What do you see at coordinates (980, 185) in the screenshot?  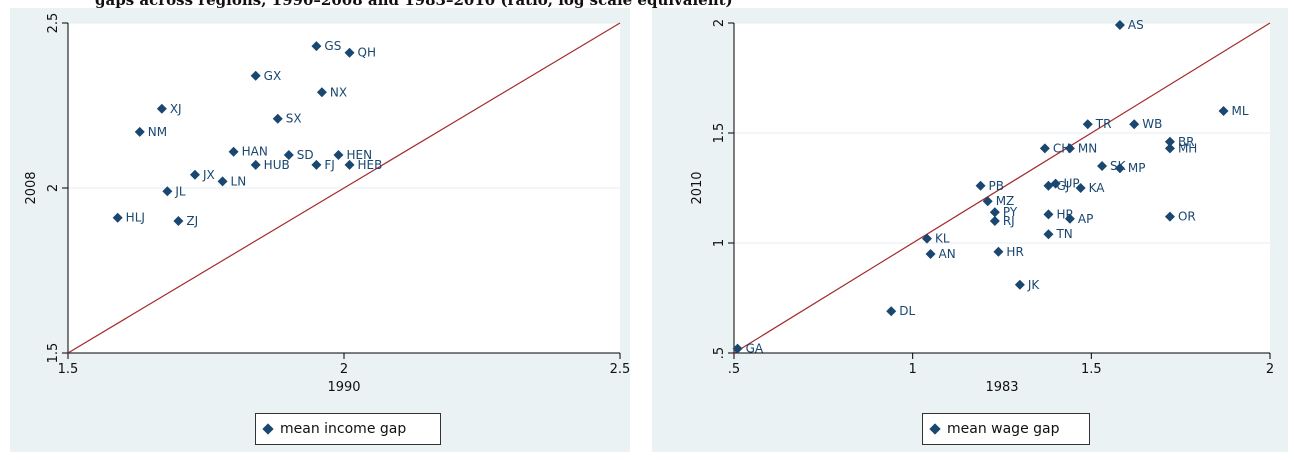 I see `data-point-pb` at bounding box center [980, 185].